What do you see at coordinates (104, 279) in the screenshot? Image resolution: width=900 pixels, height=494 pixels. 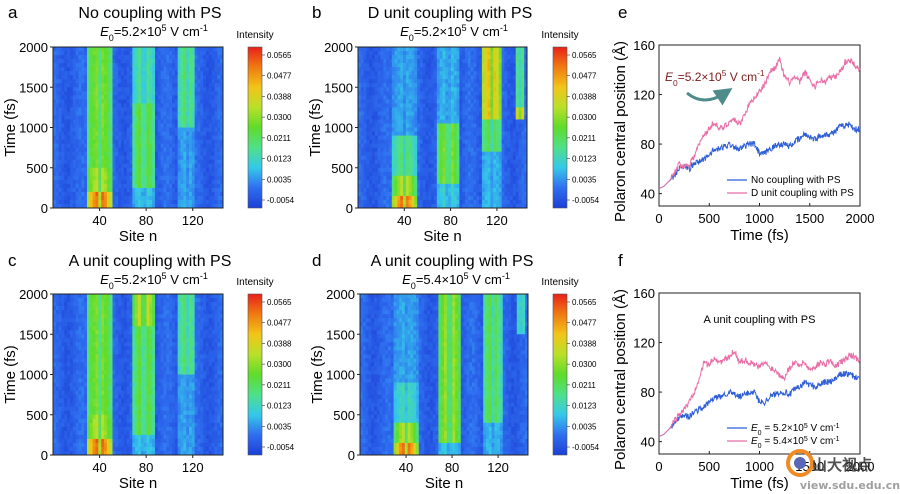 I see `label-prefix: E` at bounding box center [104, 279].